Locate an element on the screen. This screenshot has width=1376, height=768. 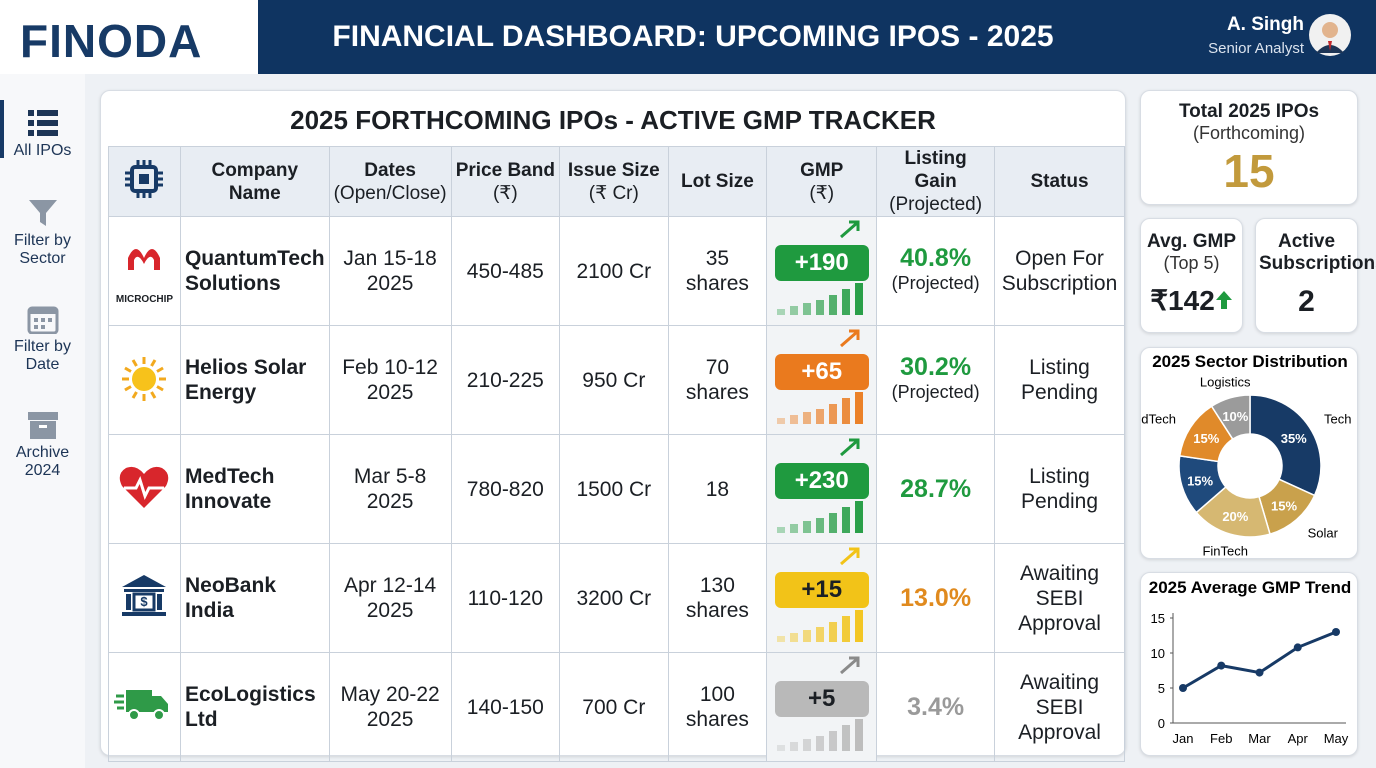
column-title: GMP is located at coordinates (822, 170).